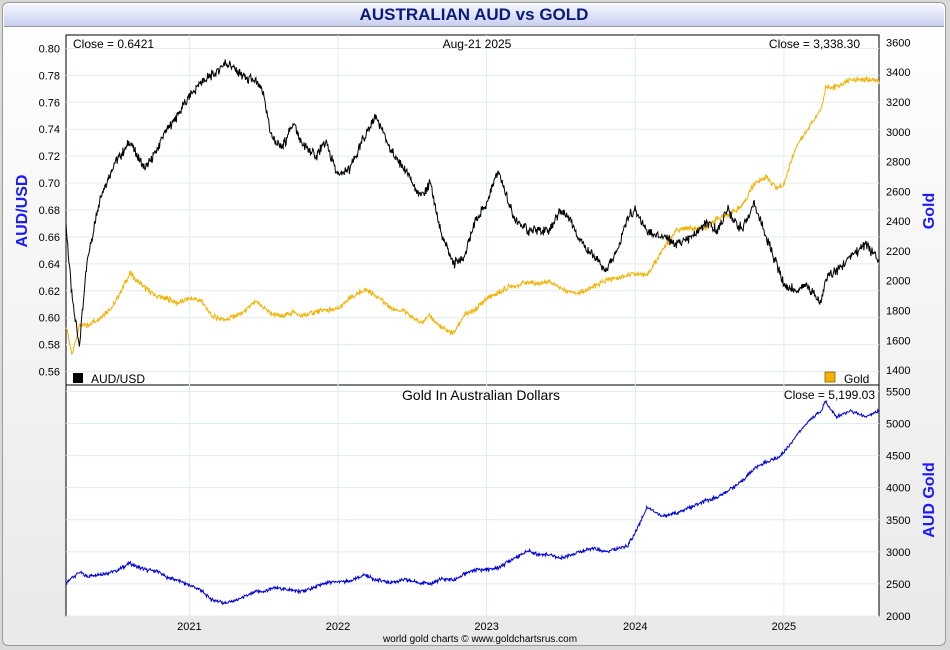 The image size is (950, 650). What do you see at coordinates (898, 392) in the screenshot?
I see `y-right-tick-label-aud-gold: 5500` at bounding box center [898, 392].